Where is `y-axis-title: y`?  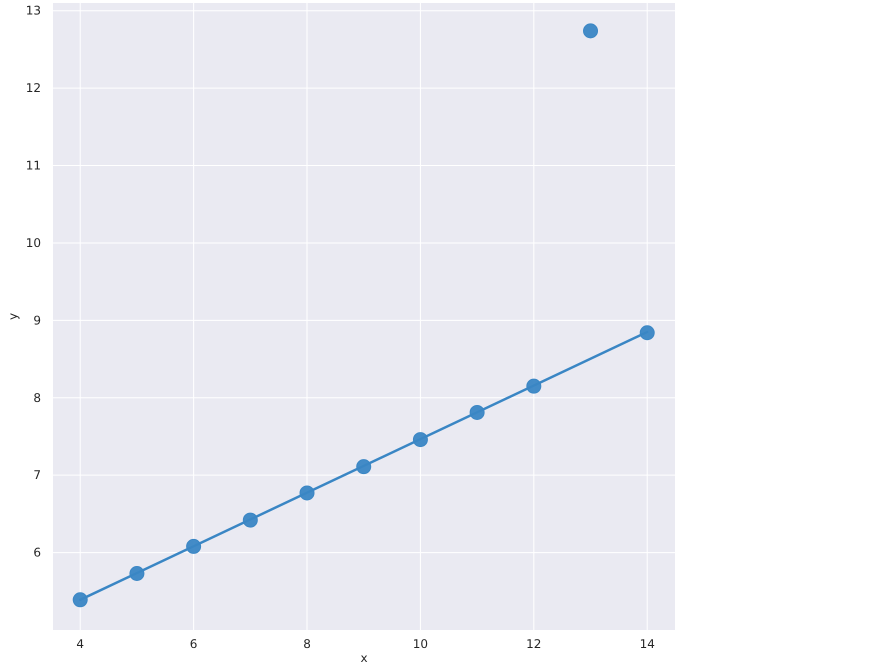
y-axis-title: y is located at coordinates (13, 316).